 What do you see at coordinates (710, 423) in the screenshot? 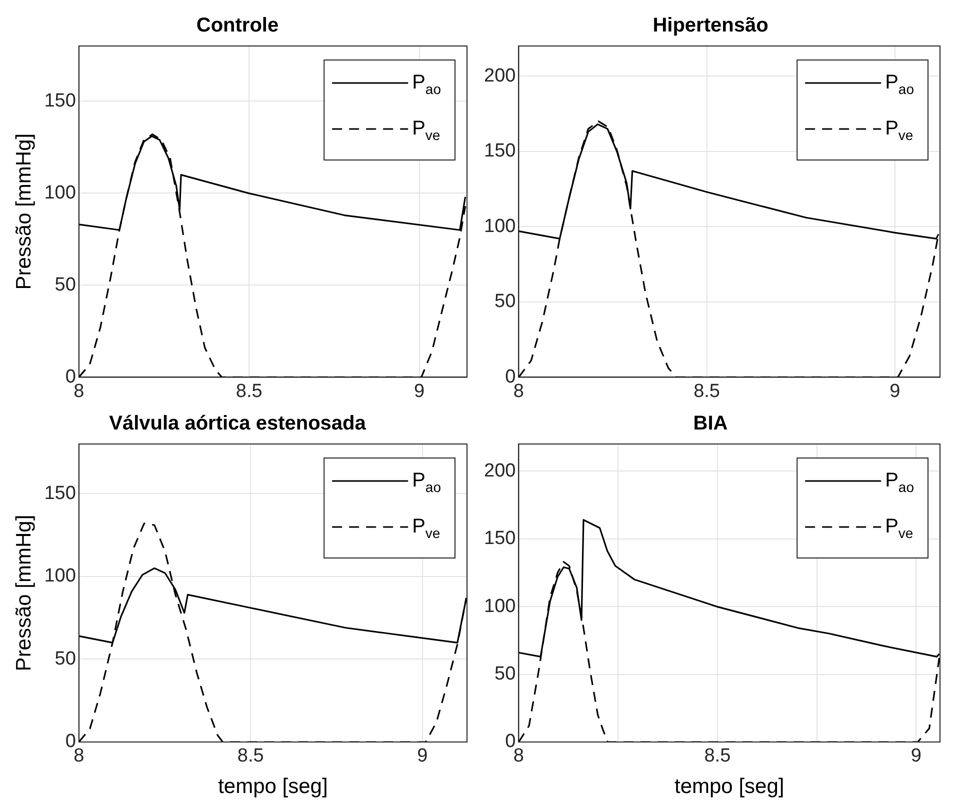
I see `chart-title: BIA` at bounding box center [710, 423].